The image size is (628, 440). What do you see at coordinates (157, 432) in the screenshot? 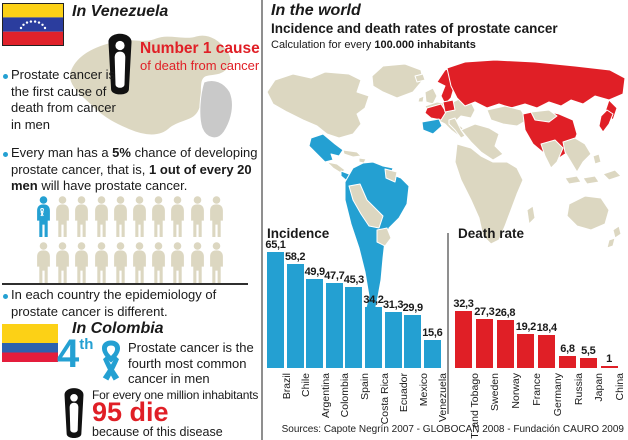
I see `deaths-subtitle: because of this disease` at bounding box center [157, 432].